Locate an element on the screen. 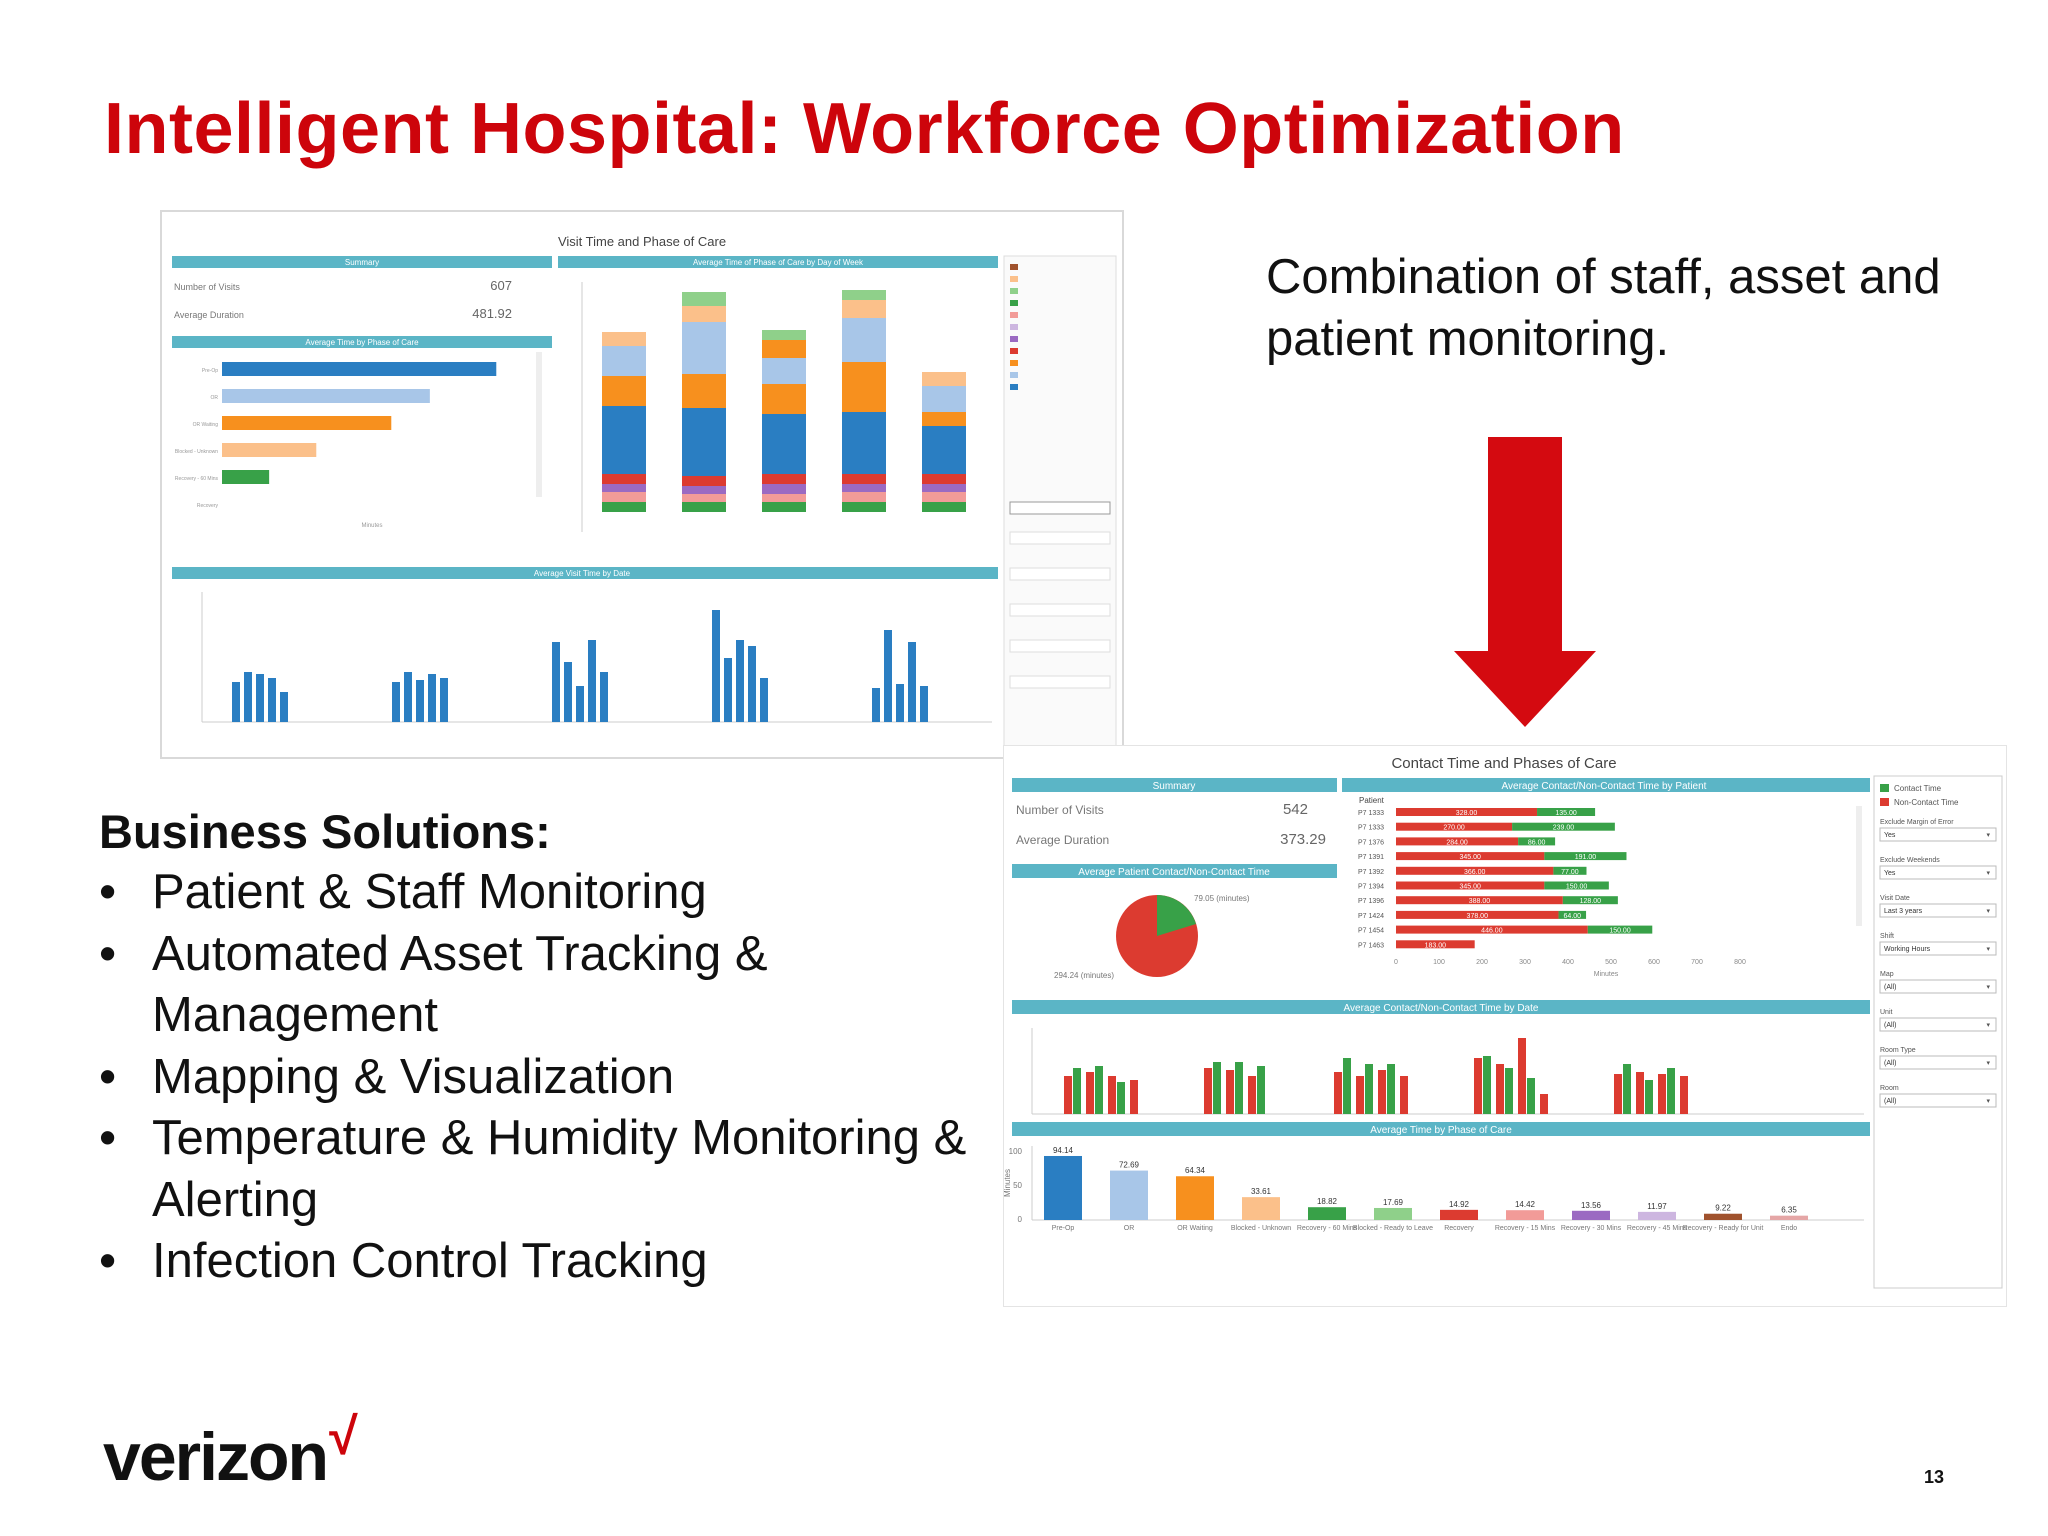 The height and width of the screenshot is (1536, 2048). list-item: • Mapping & Visualization is located at coordinates (559, 1078).